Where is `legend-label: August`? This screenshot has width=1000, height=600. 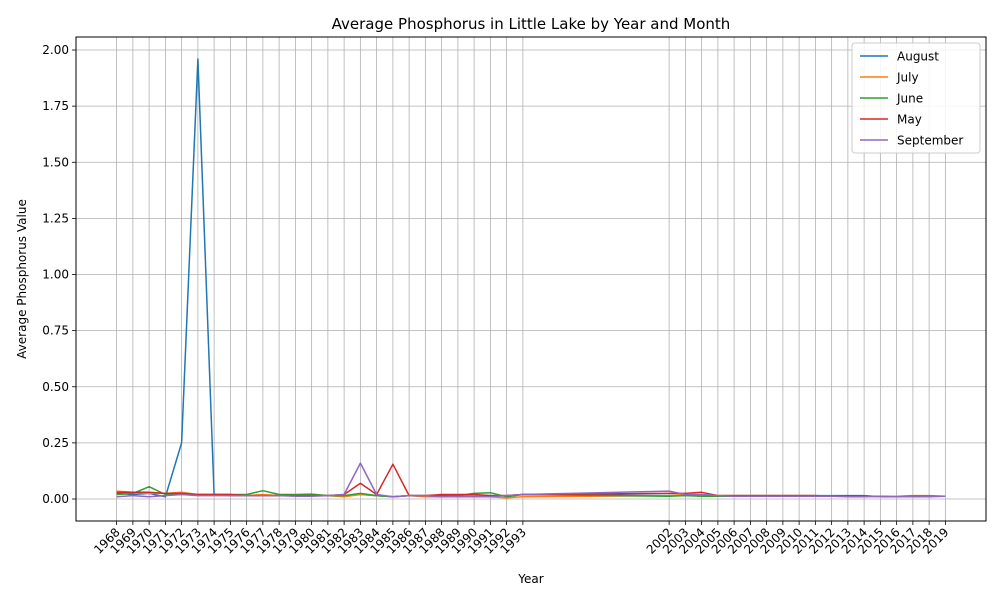
legend-label: August is located at coordinates (918, 57).